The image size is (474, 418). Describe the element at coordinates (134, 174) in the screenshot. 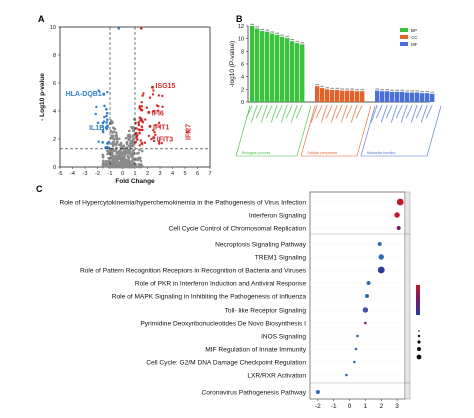

I see `volcano-x-tick-label: 1` at that location.